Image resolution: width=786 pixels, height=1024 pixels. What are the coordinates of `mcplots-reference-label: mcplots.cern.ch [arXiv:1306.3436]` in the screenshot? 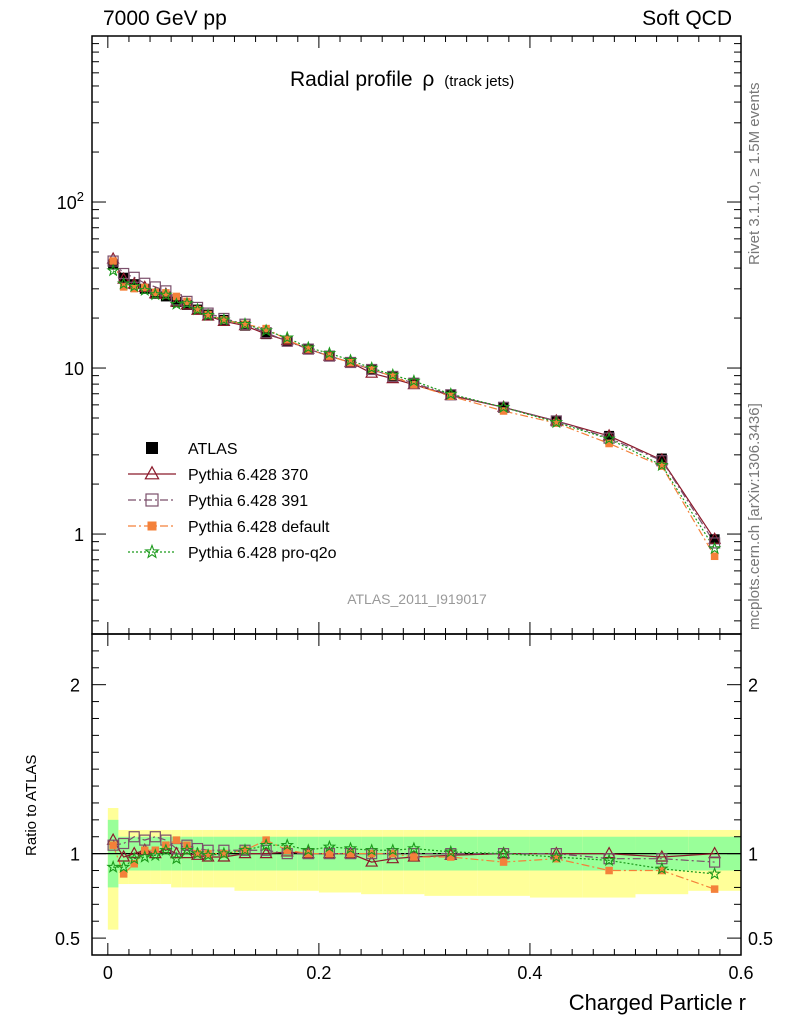 It's located at (754, 516).